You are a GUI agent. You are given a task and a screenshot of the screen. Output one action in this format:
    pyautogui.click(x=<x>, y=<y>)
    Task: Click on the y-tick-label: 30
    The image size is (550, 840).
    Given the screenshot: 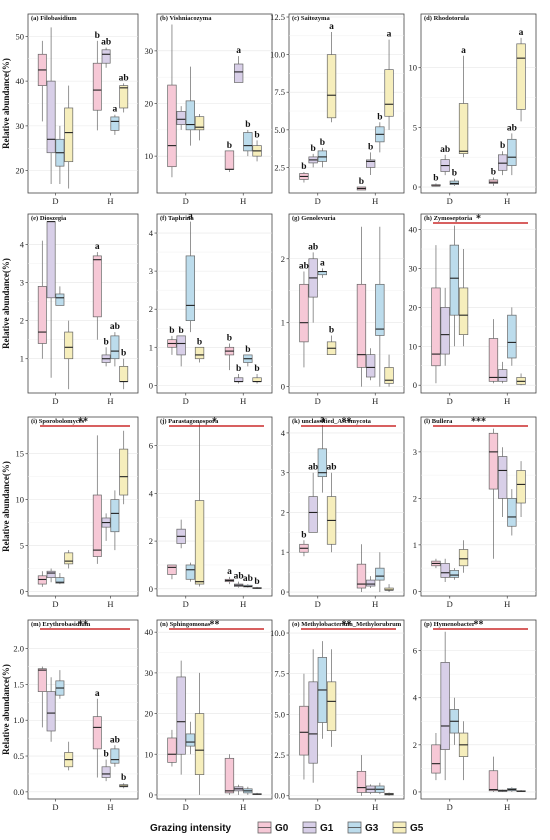 What is the action you would take?
    pyautogui.click(x=149, y=51)
    